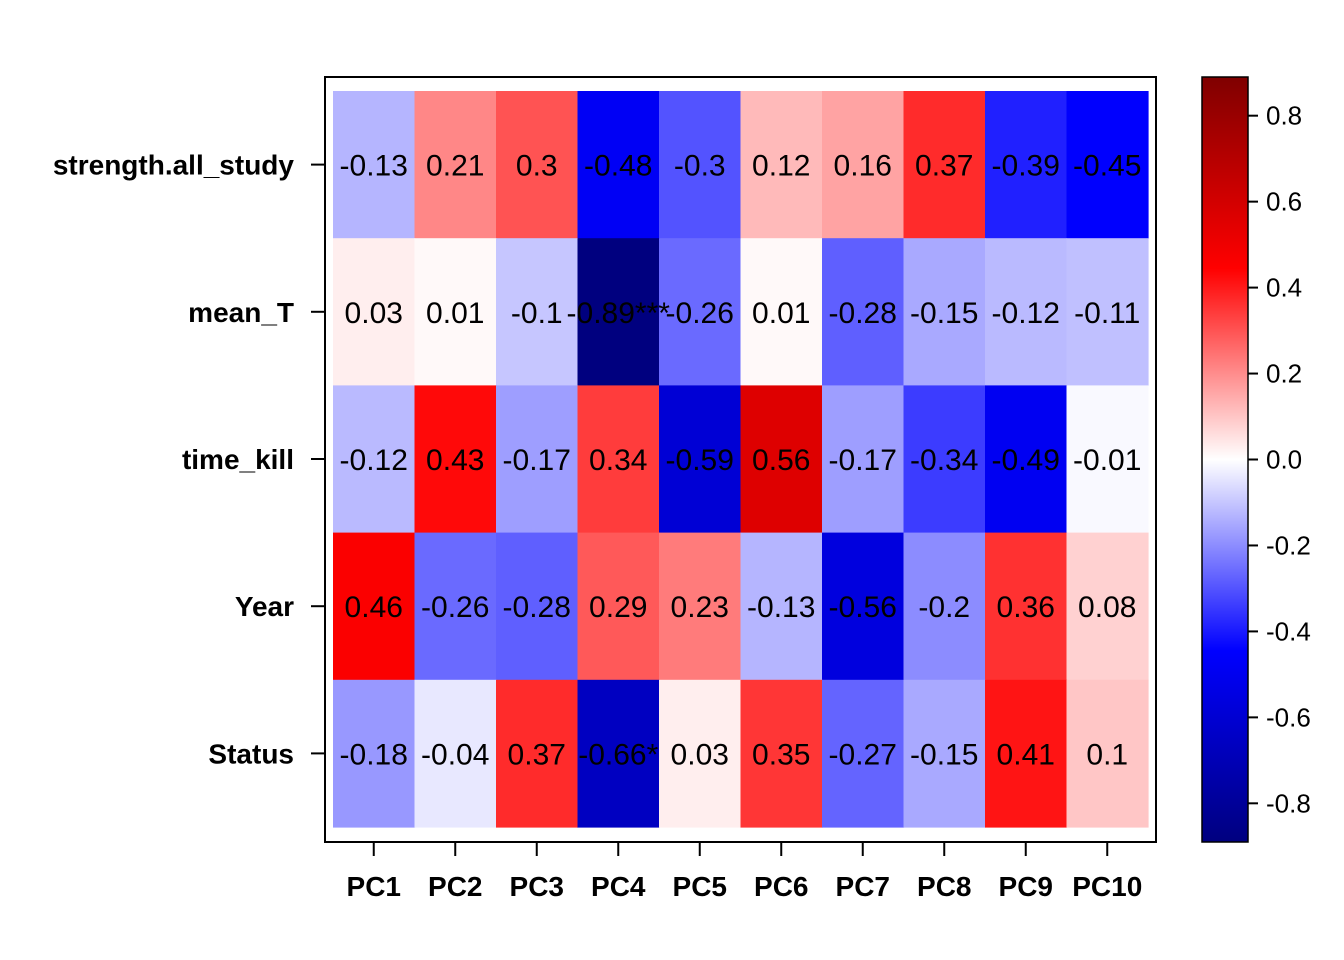 This screenshot has height=960, width=1344. I want to click on cell-value-label: -0.04, so click(455, 754).